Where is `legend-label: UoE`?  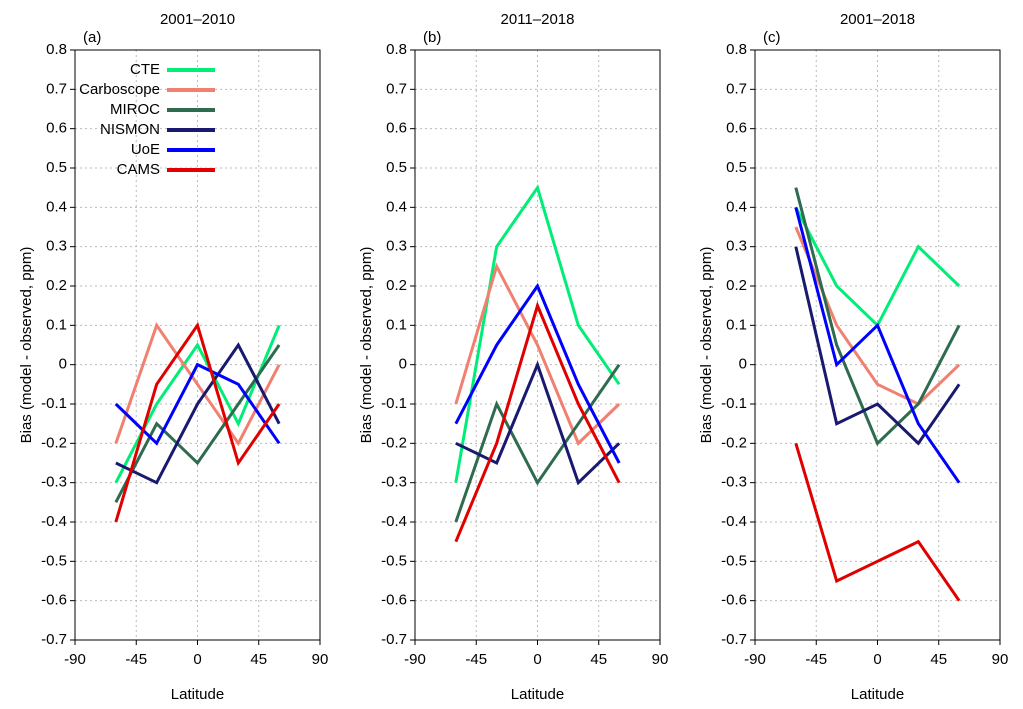 legend-label: UoE is located at coordinates (145, 149).